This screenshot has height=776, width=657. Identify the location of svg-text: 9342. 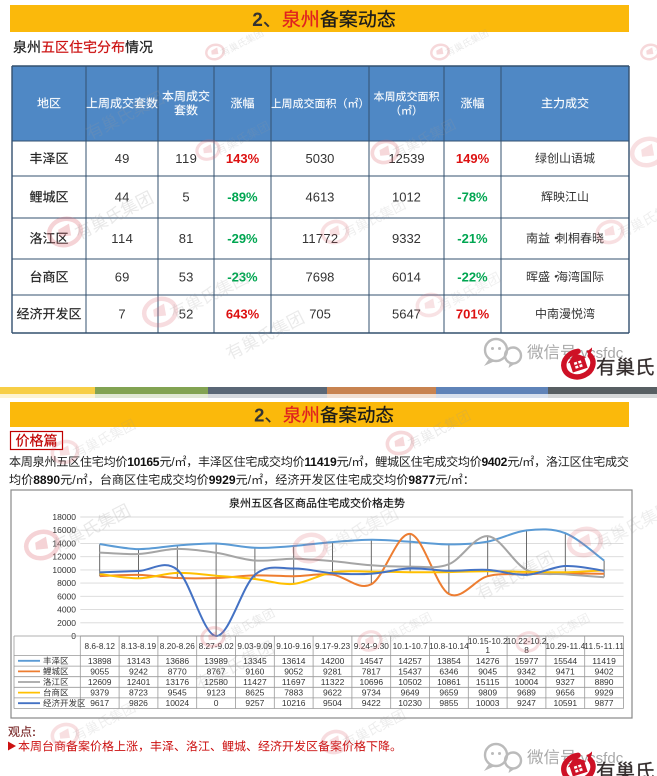
(526, 671).